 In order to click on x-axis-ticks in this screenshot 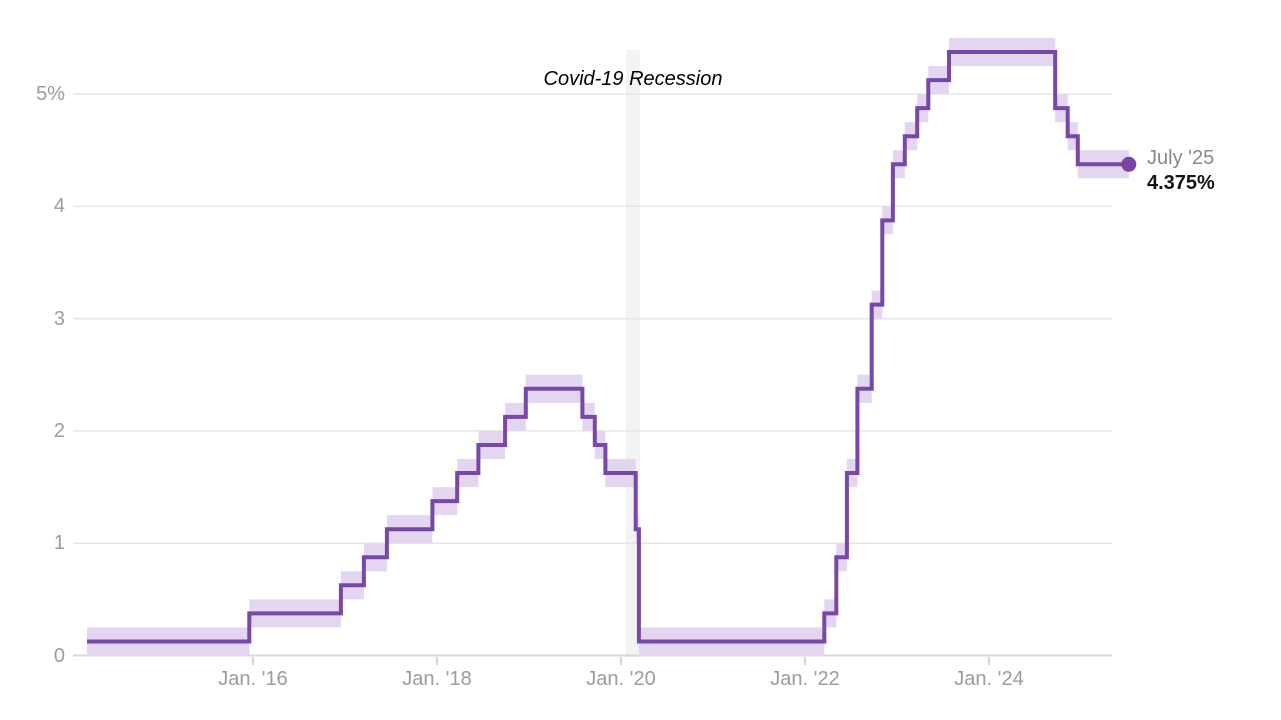, I will do `click(621, 661)`.